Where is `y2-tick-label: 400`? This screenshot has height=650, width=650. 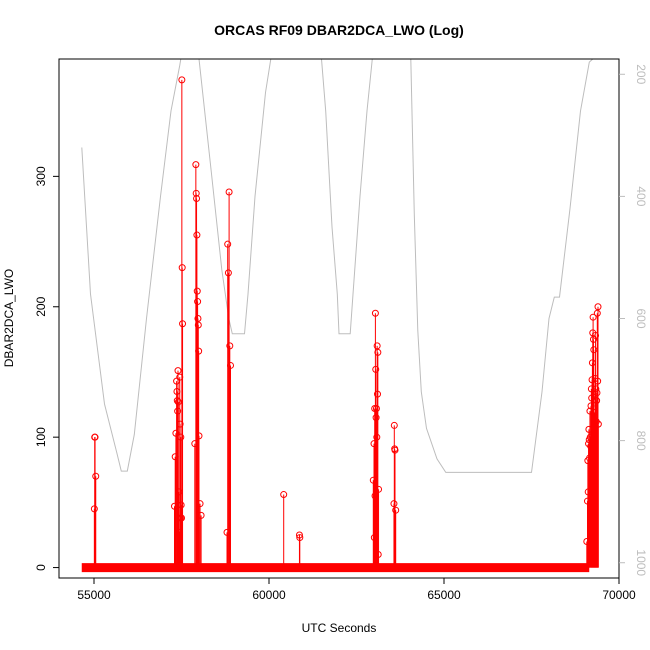 y2-tick-label: 400 is located at coordinates (641, 196).